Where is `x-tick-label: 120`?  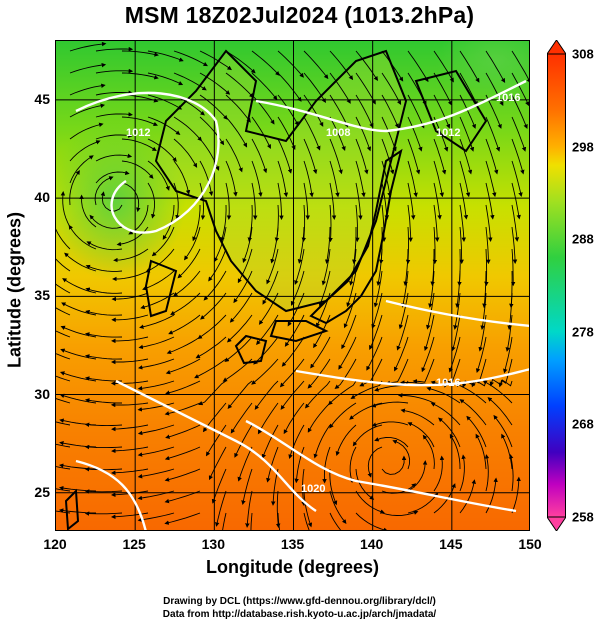
x-tick-label: 120 is located at coordinates (55, 544).